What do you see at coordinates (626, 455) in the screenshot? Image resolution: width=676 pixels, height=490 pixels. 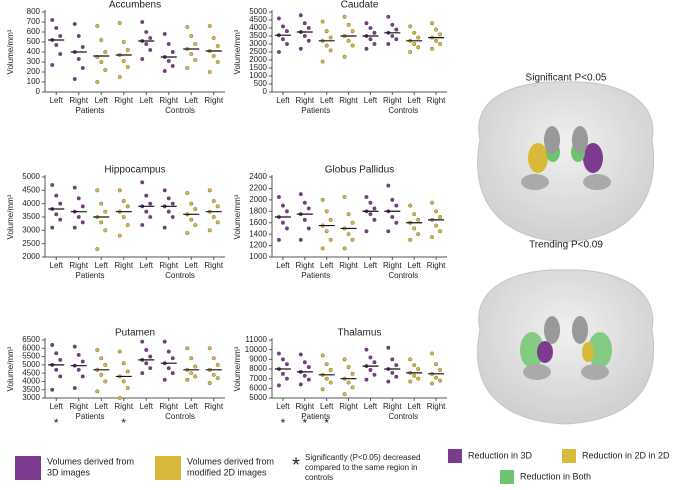 I see `legend-label: Reduction in 2D in 2D` at bounding box center [626, 455].